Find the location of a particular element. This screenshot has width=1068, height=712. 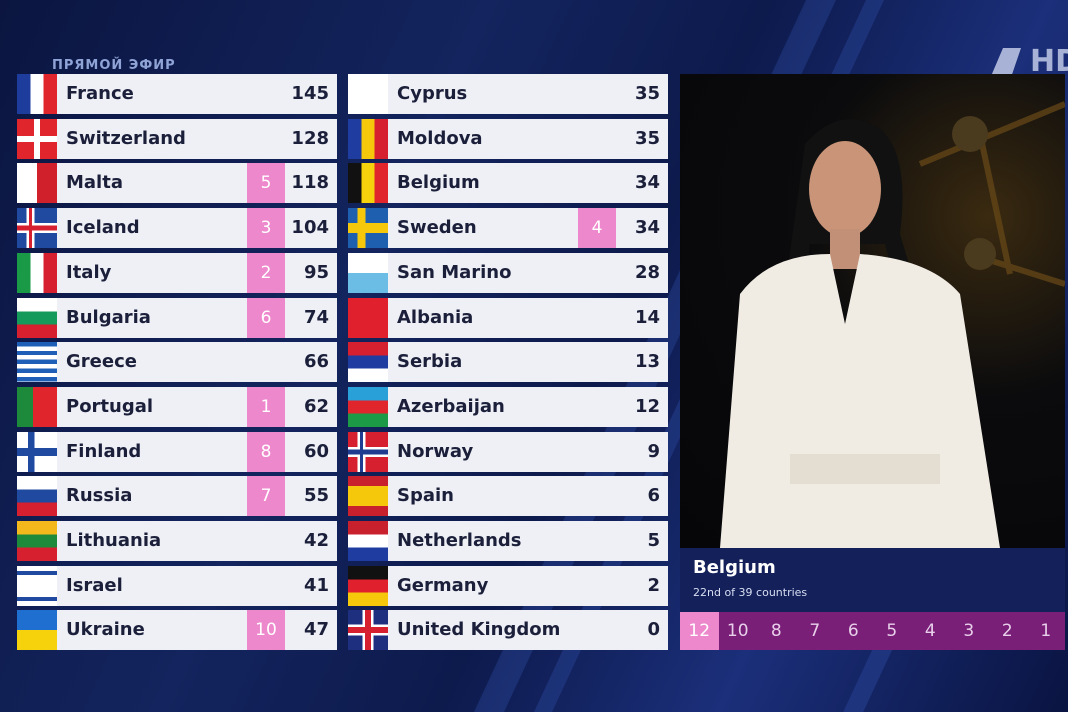

score-row: San Marino 28 is located at coordinates (508, 272).